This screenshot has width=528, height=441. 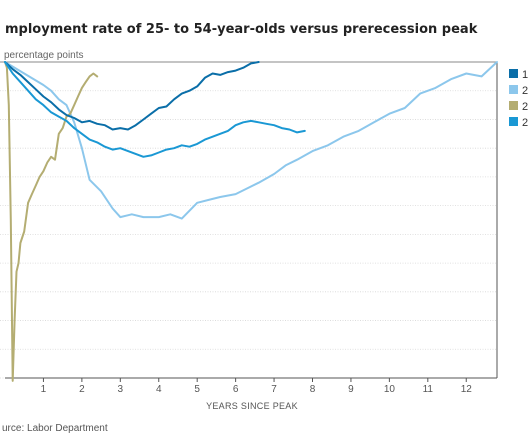 What do you see at coordinates (159, 389) in the screenshot?
I see `x-tick-label: 4` at bounding box center [159, 389].